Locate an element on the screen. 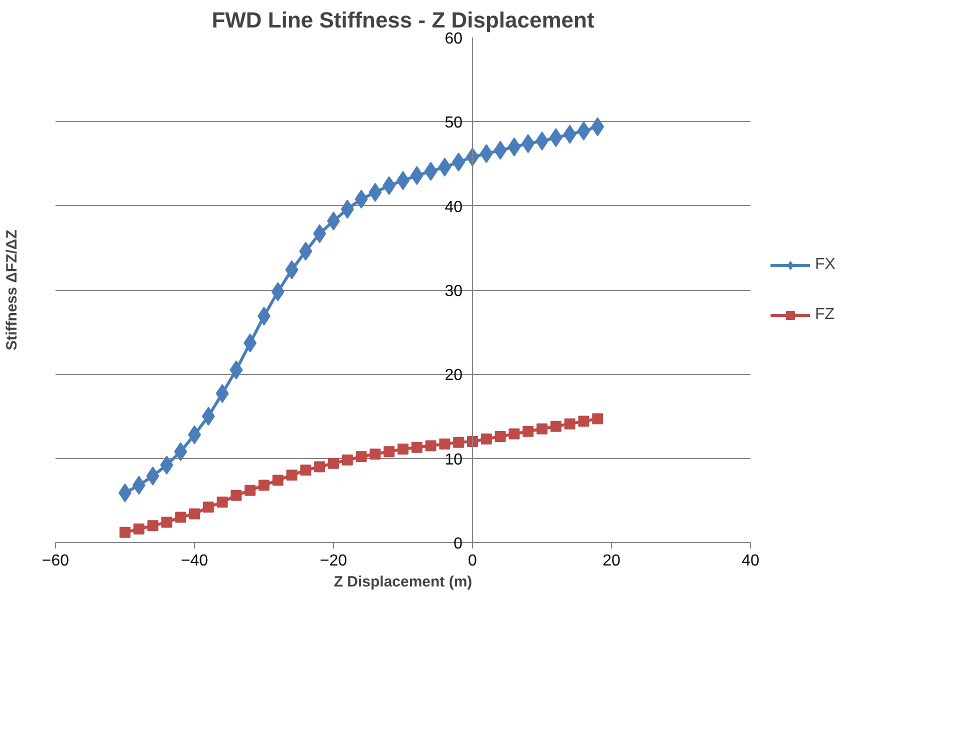  legend-label: FX is located at coordinates (825, 265).